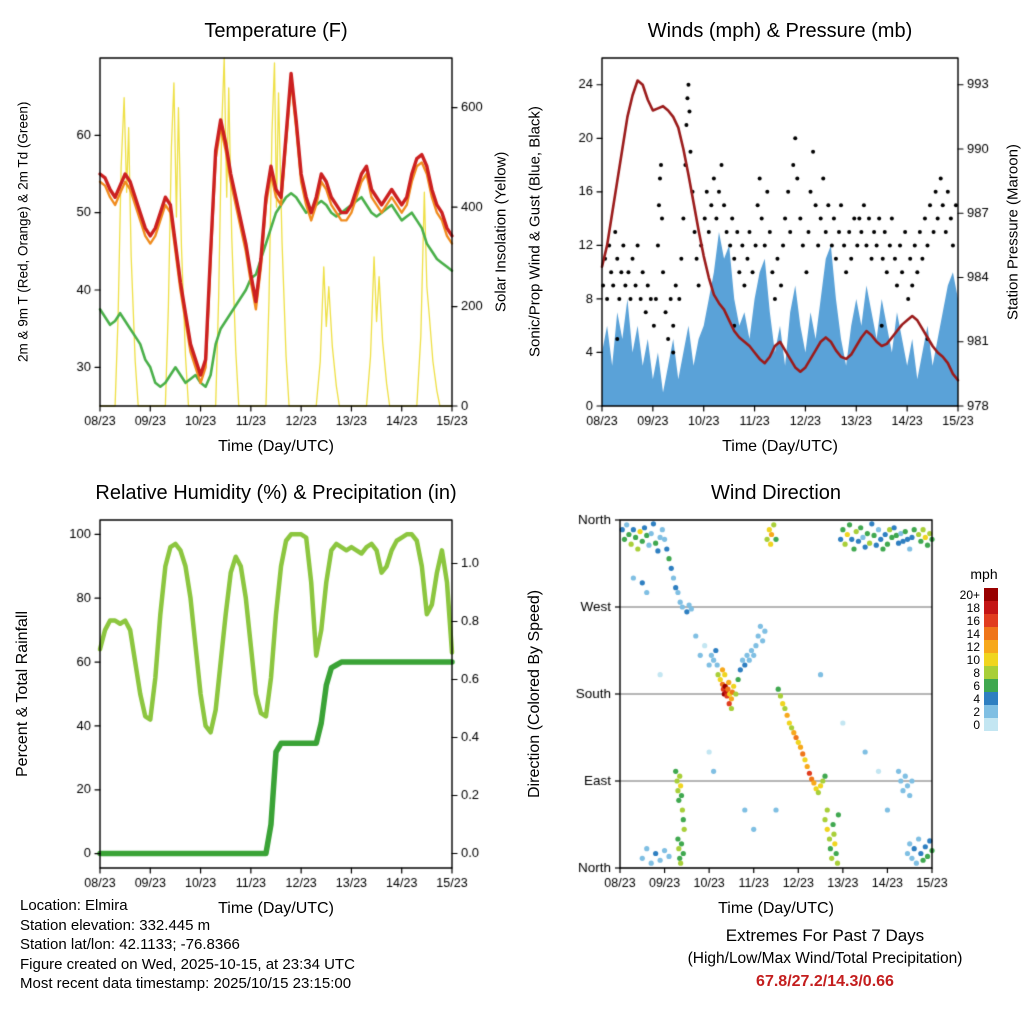 This screenshot has width=1024, height=1024. Describe the element at coordinates (976, 698) in the screenshot. I see `legend-level-label: 4` at that location.